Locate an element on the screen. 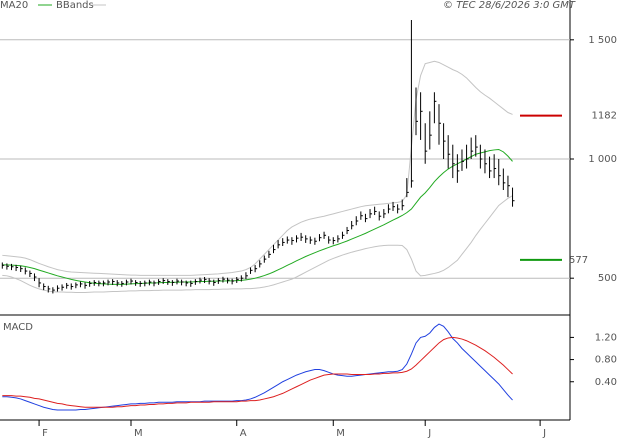 This screenshot has height=440, width=627. y-tick-label: 500 is located at coordinates (607, 278).